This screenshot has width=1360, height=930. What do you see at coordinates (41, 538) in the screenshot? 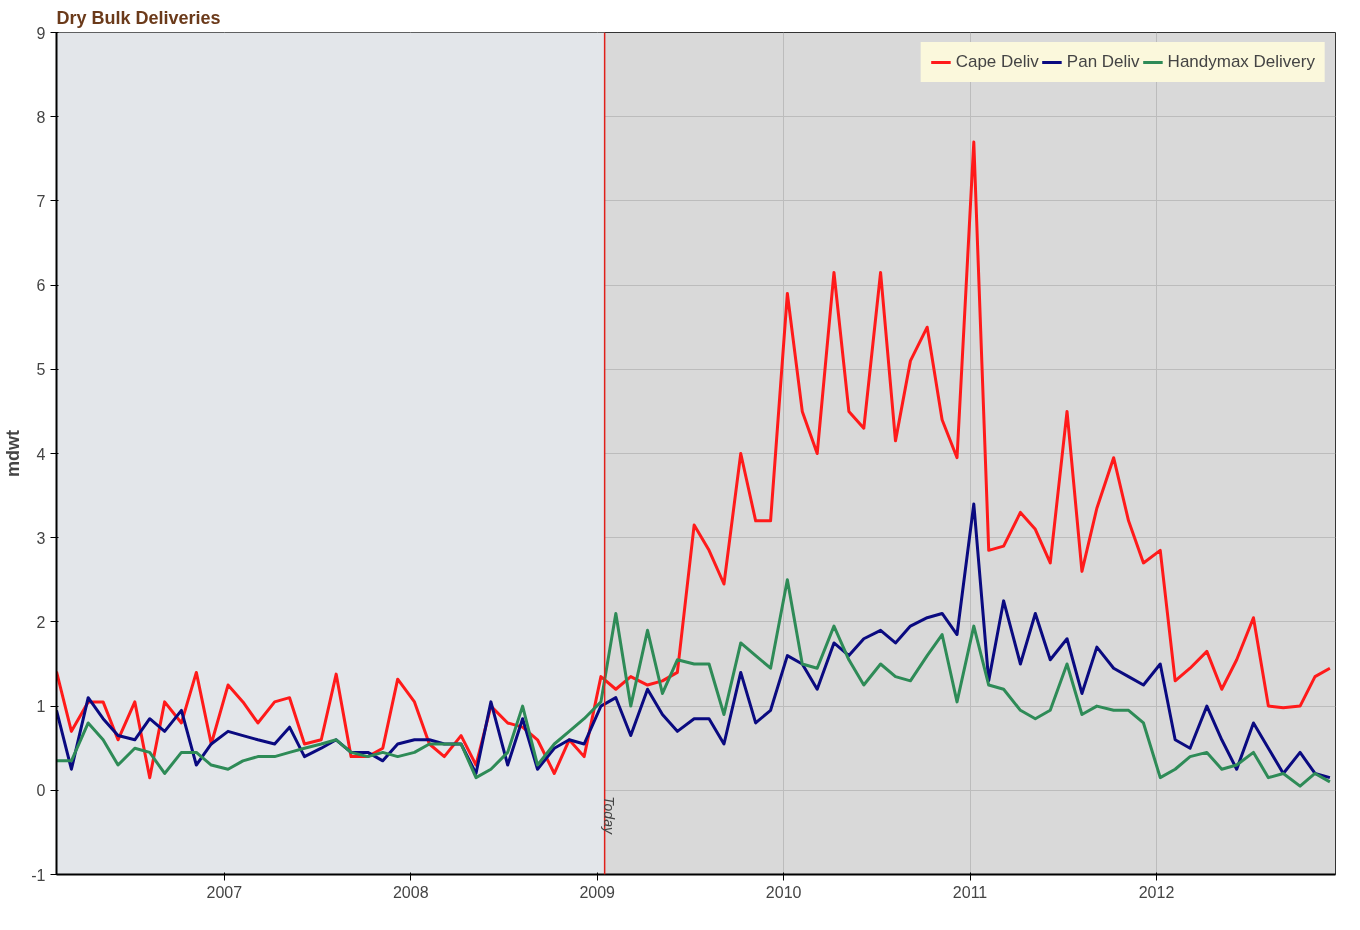
I see `y-tick-label: 3` at bounding box center [41, 538].